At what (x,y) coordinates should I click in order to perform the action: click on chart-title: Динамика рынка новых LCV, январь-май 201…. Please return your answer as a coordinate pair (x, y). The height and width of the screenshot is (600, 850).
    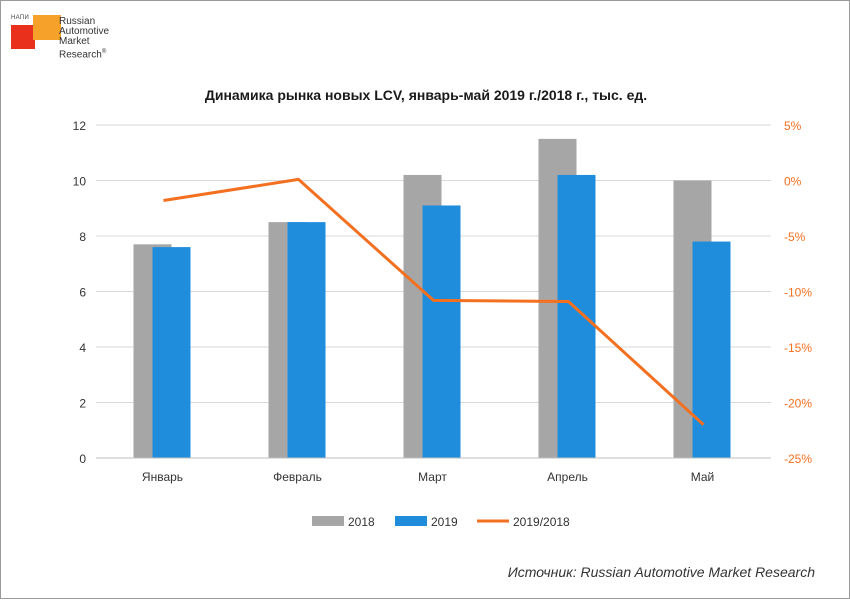
    Looking at the image, I should click on (426, 95).